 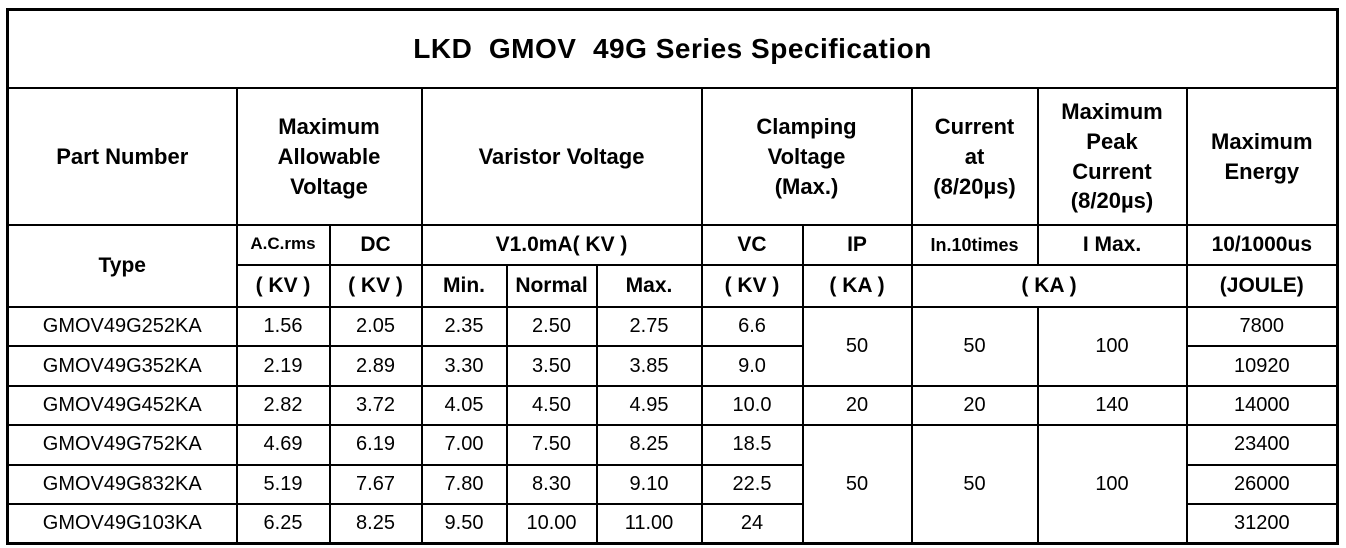 What do you see at coordinates (649, 524) in the screenshot?
I see `max-cell: 11.00` at bounding box center [649, 524].